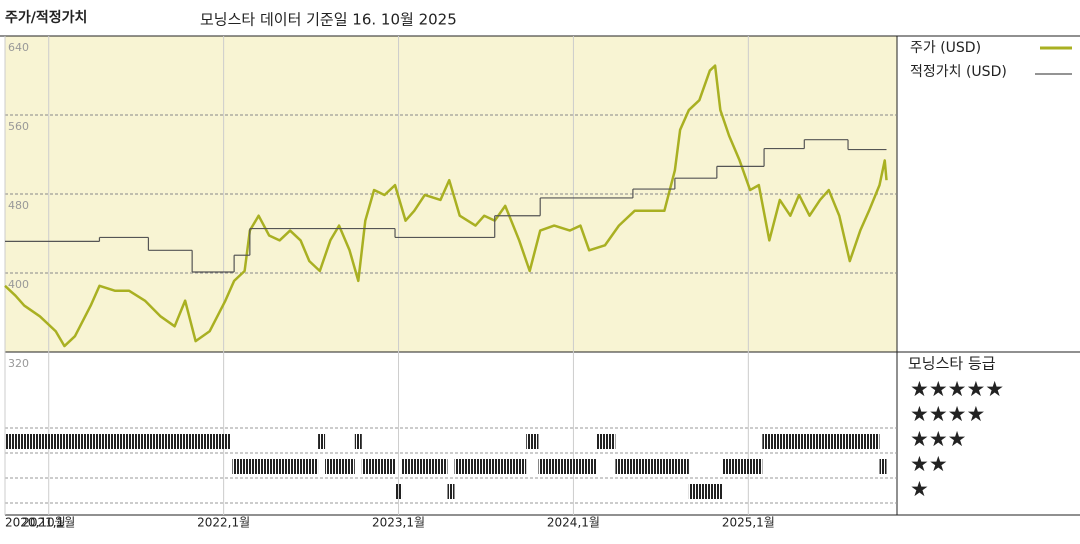  Describe the element at coordinates (938, 439) in the screenshot. I see `rating-level: ★★★` at that location.